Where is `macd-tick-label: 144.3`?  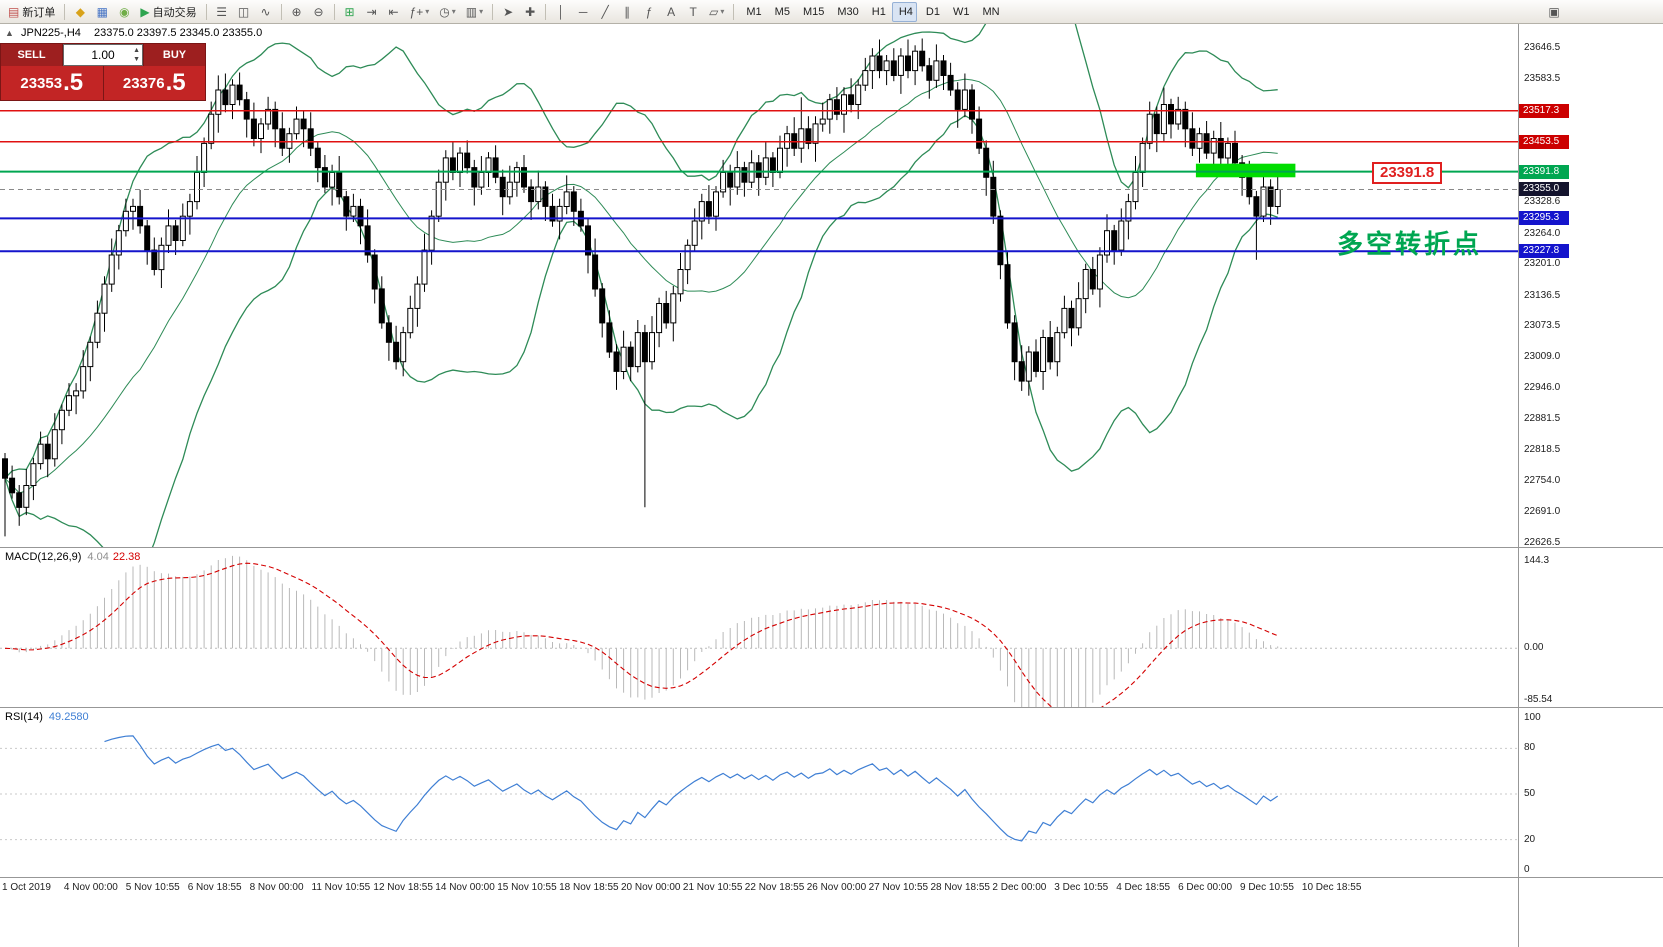 macd-tick-label: 144.3 is located at coordinates (1537, 560).